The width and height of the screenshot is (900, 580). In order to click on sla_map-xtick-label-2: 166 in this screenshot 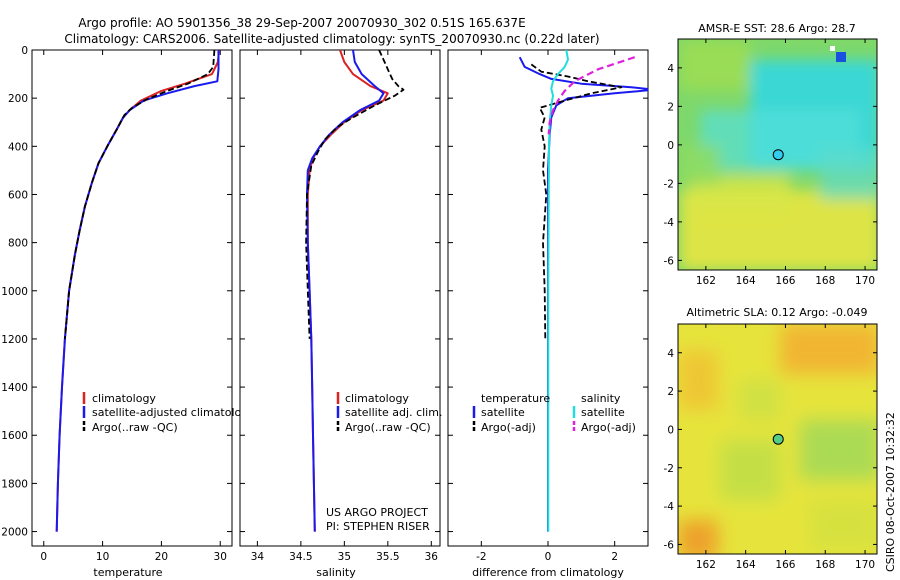, I will do `click(785, 565)`.